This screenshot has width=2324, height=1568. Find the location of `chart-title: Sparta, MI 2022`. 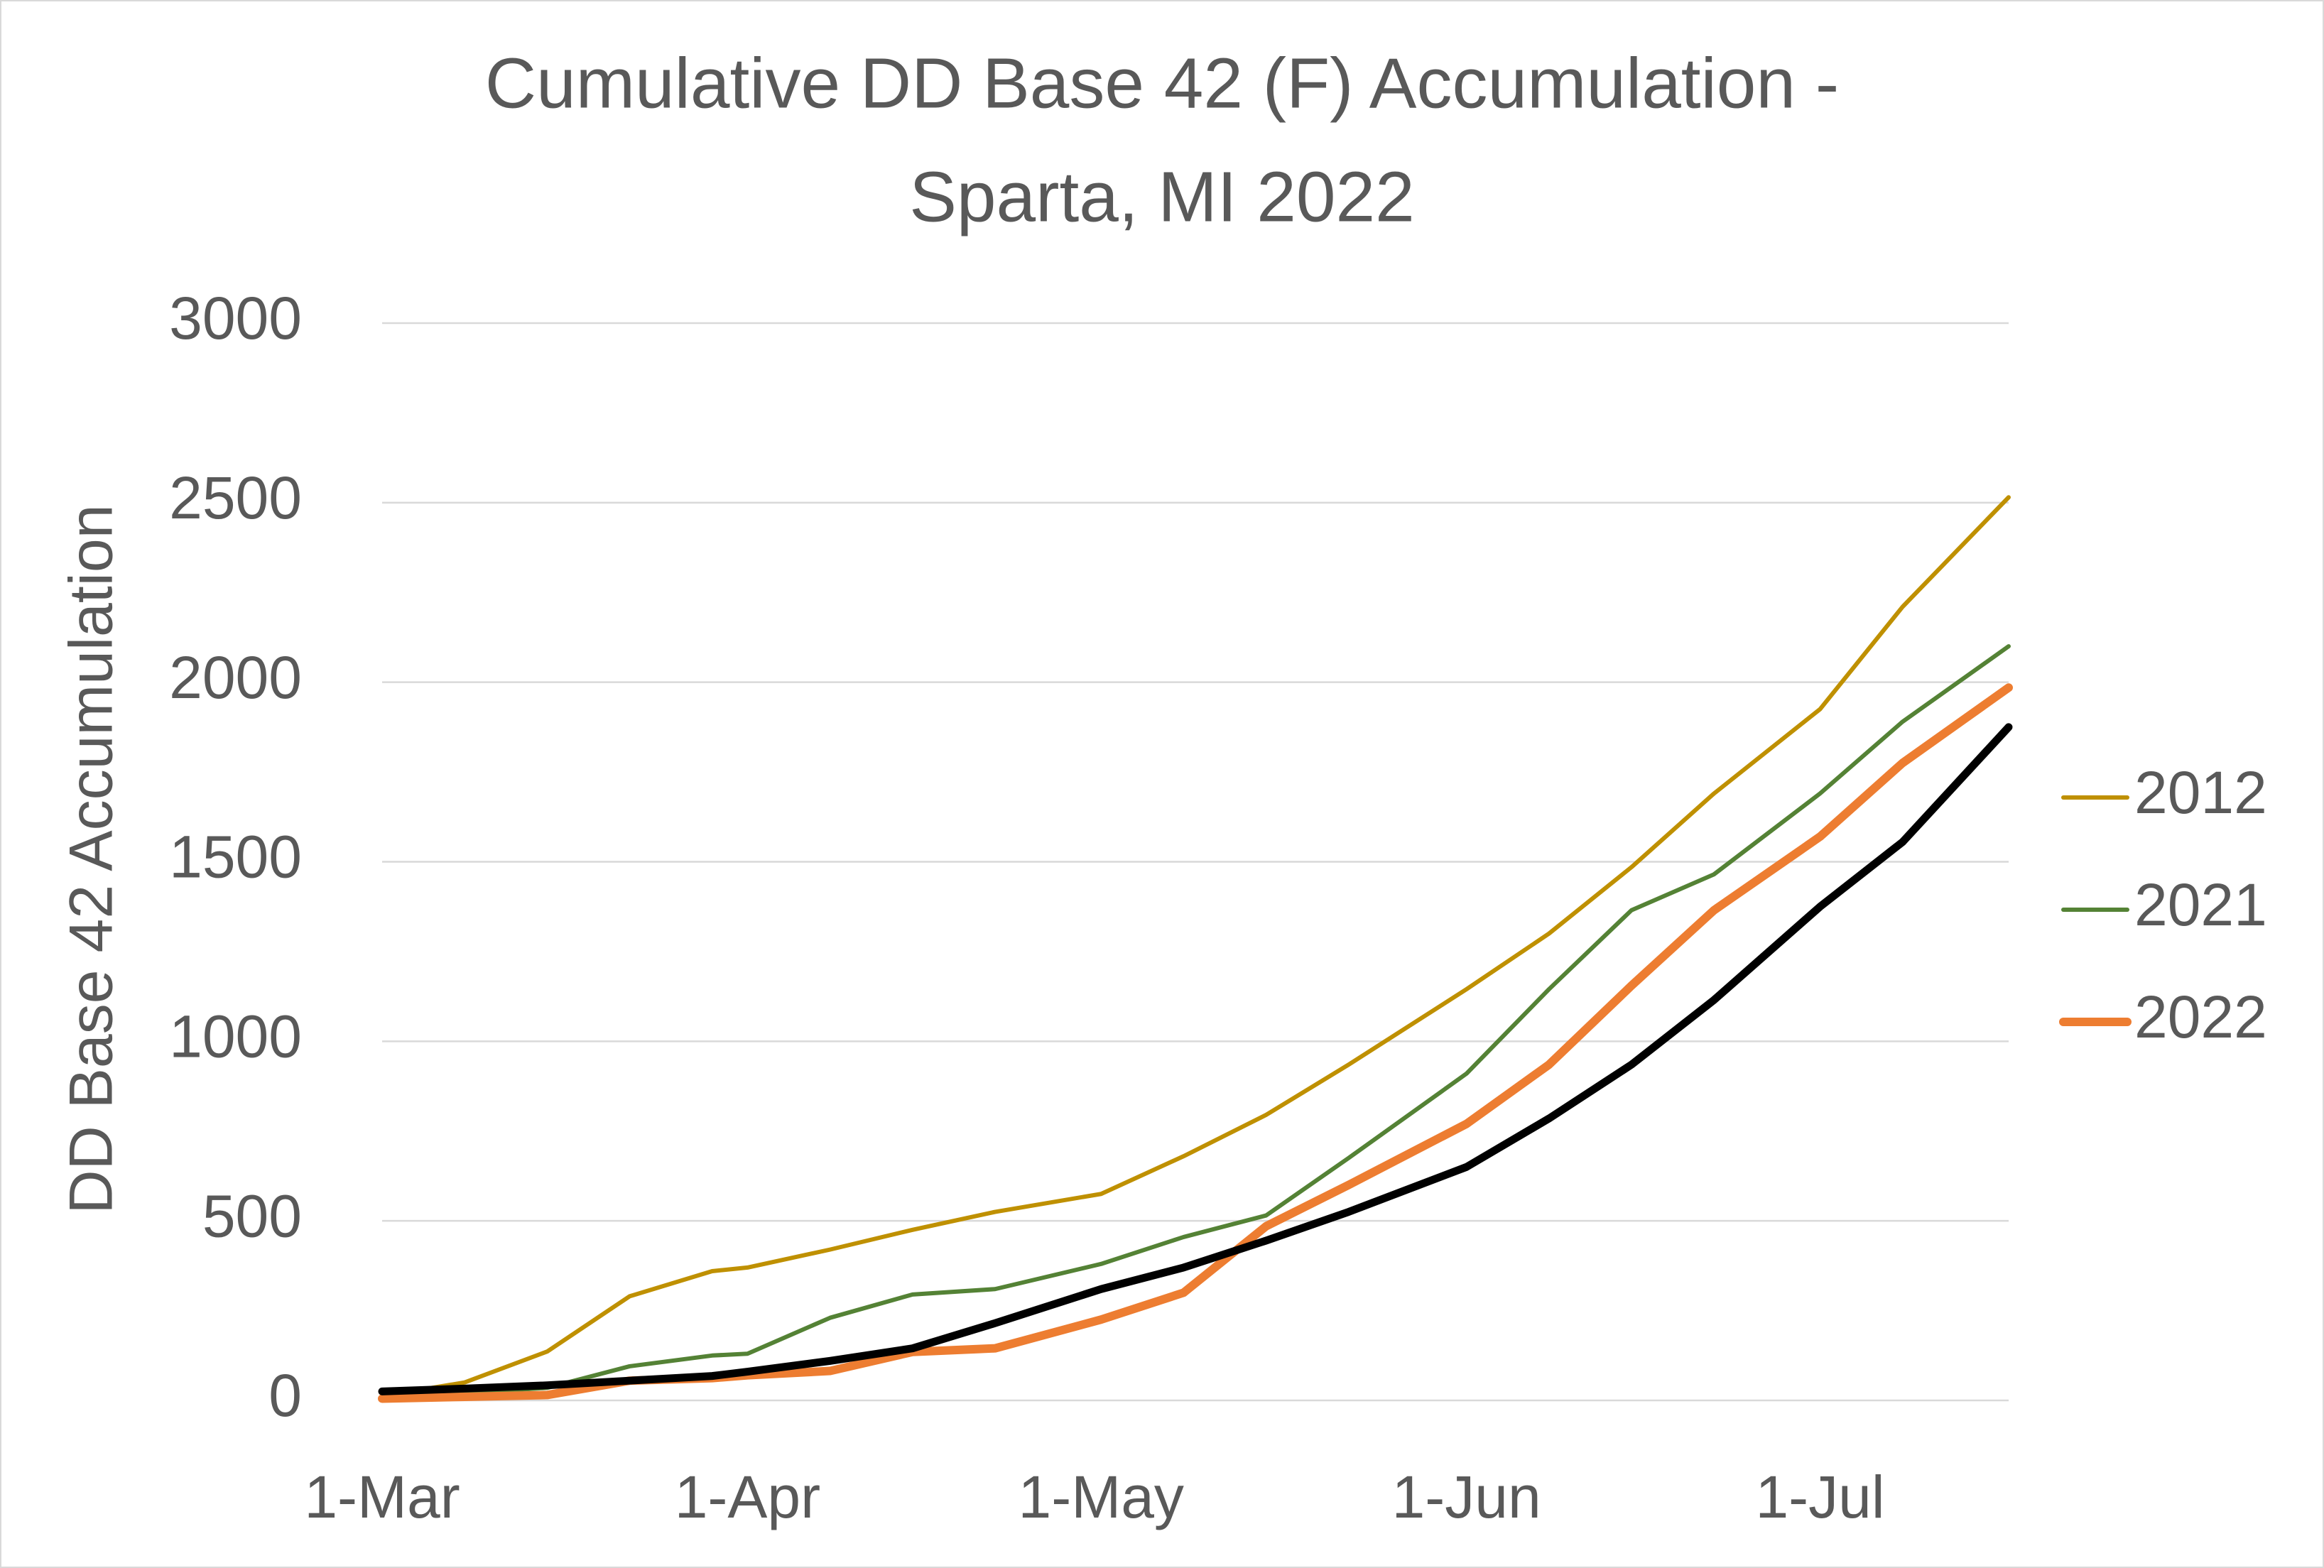

chart-title: Sparta, MI 2022 is located at coordinates (1162, 197).